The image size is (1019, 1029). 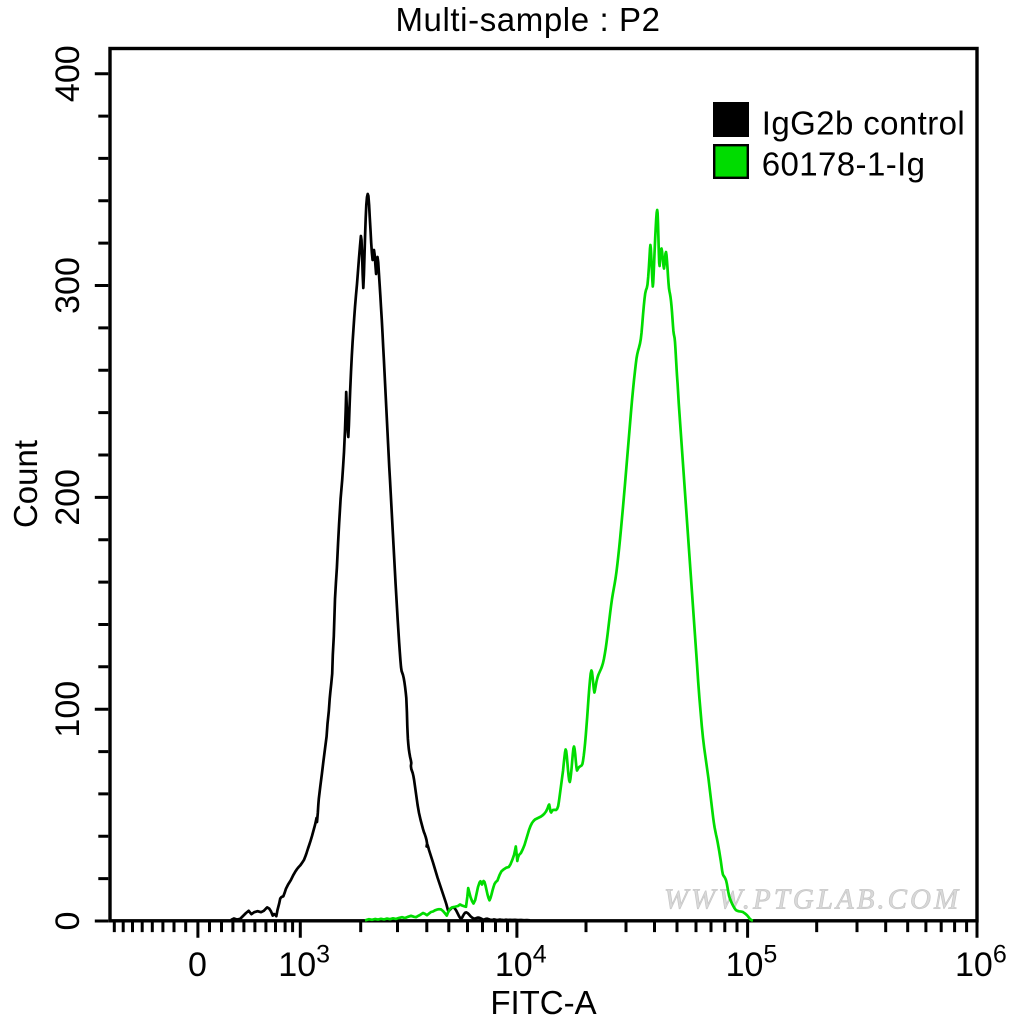 What do you see at coordinates (68, 709) in the screenshot?
I see `svg-text: 100` at bounding box center [68, 709].